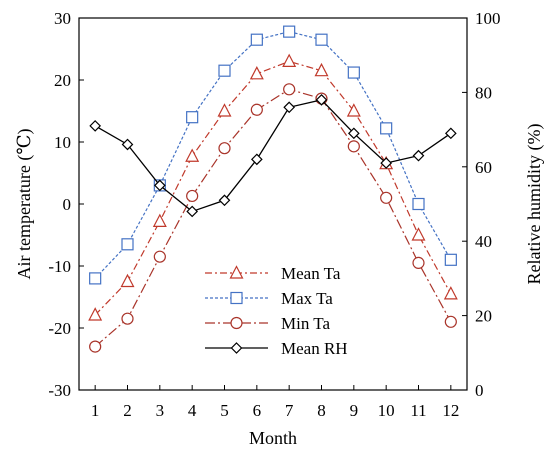  What do you see at coordinates (59, 390) in the screenshot?
I see `y-left-tick-label: -30` at bounding box center [59, 390].